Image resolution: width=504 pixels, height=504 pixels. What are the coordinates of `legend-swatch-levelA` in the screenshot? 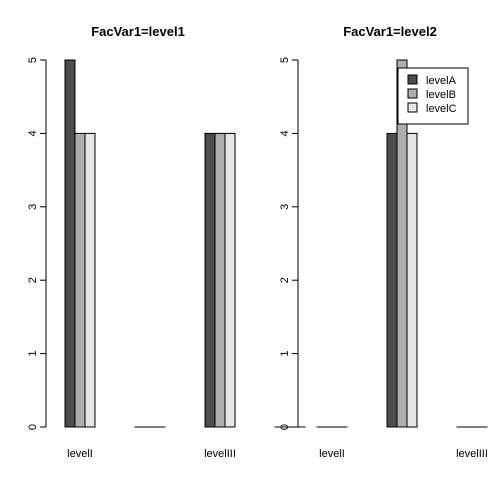 It's located at (412, 79).